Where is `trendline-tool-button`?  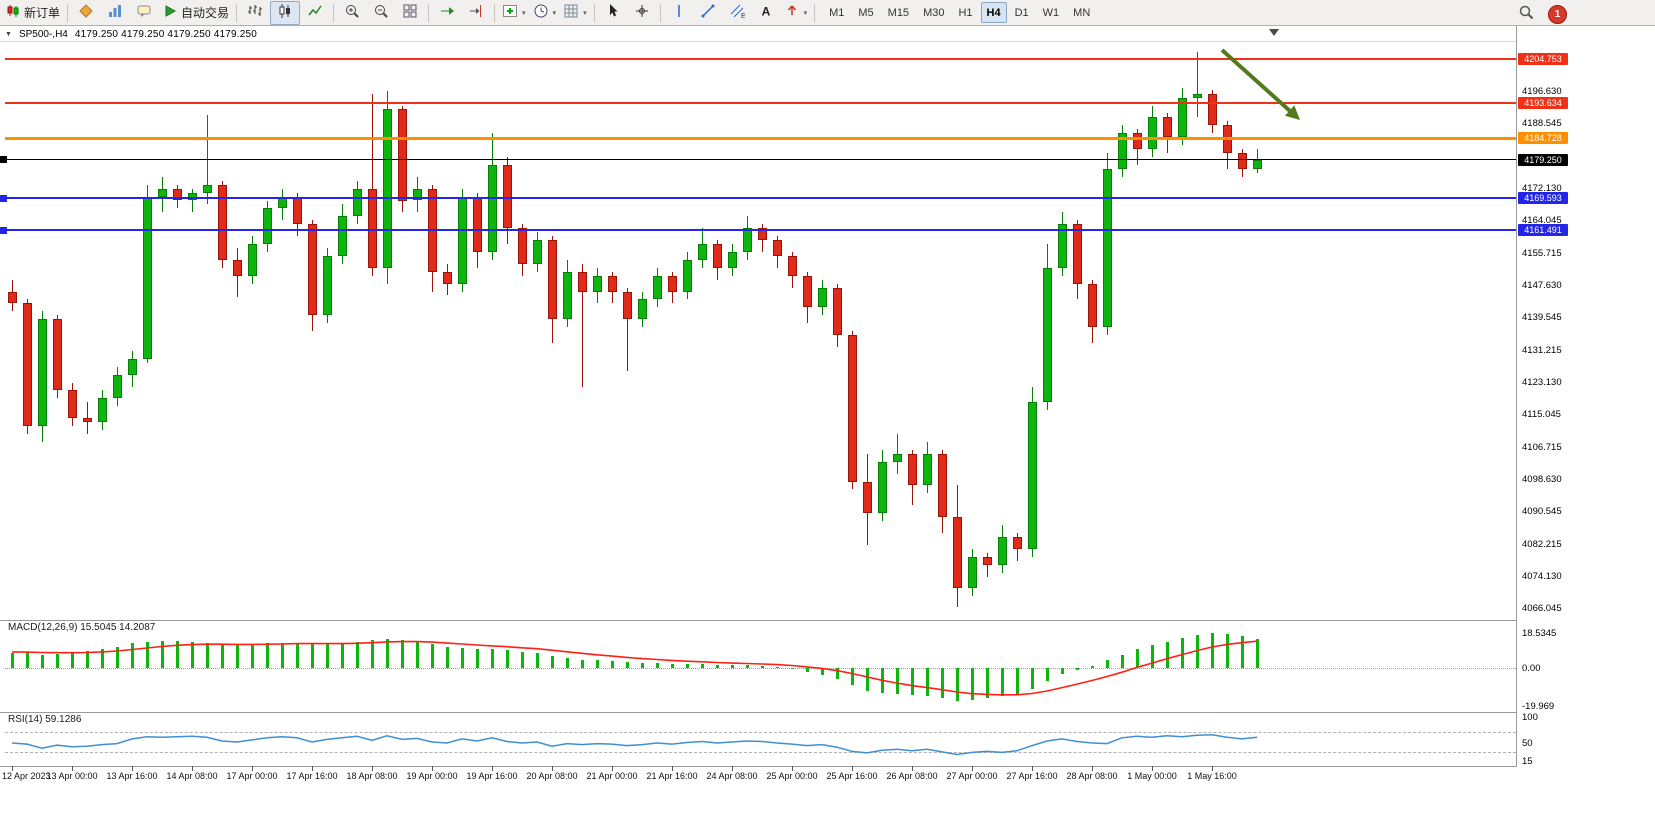
trendline-tool-button is located at coordinates (708, 13).